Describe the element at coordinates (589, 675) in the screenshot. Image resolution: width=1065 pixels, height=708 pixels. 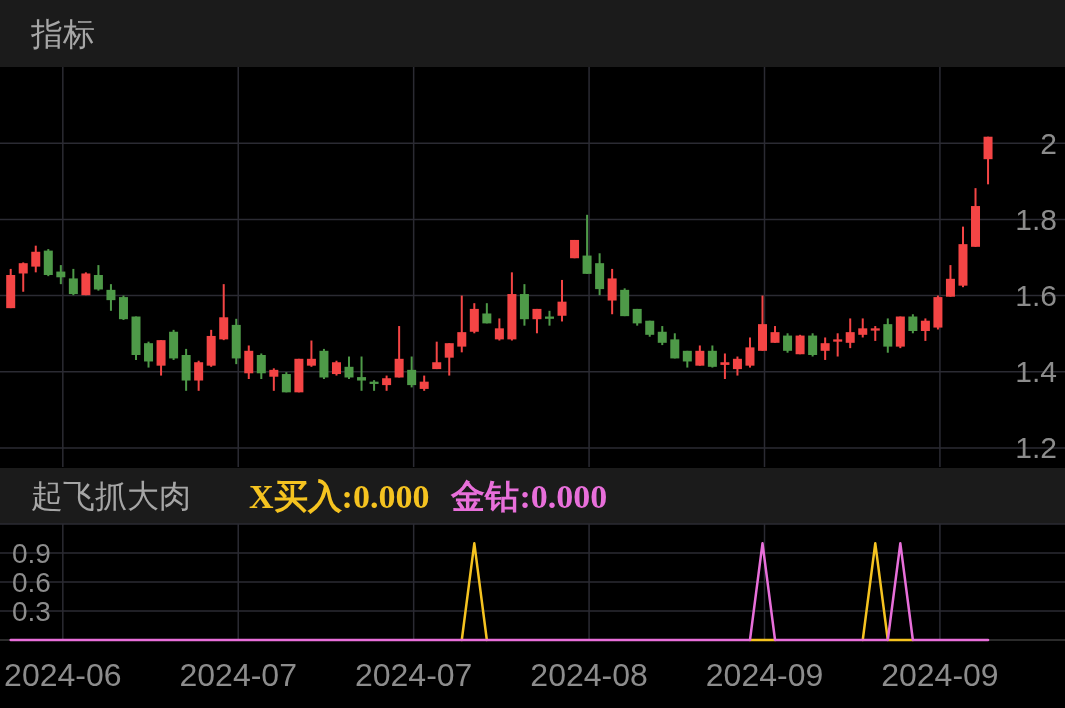
I see `x-tick-label: 2024-08` at that location.